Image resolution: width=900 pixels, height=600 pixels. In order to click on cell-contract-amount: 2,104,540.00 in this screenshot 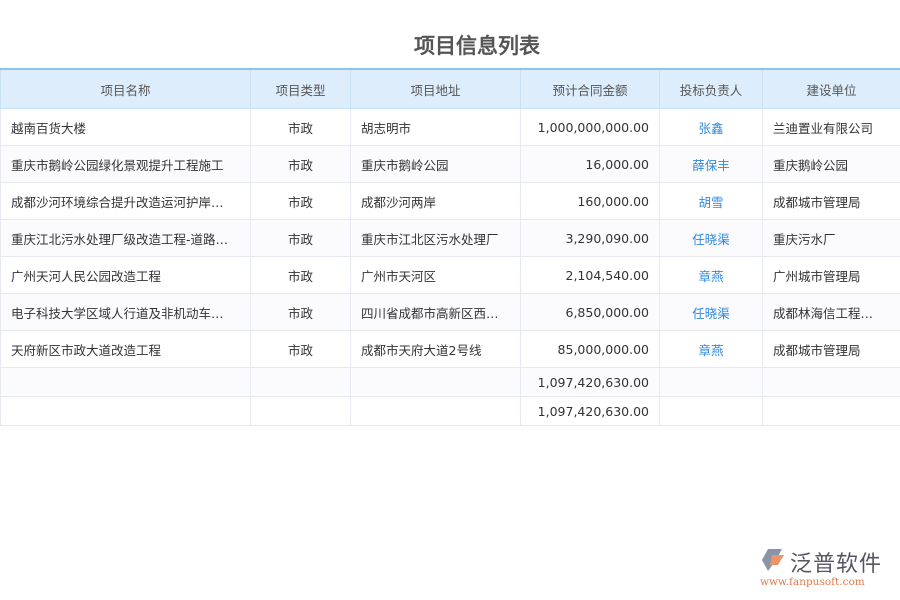, I will do `click(590, 275)`.